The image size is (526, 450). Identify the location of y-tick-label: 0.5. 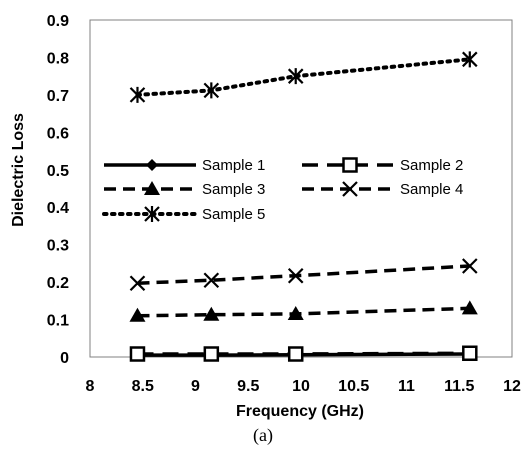
(58, 171).